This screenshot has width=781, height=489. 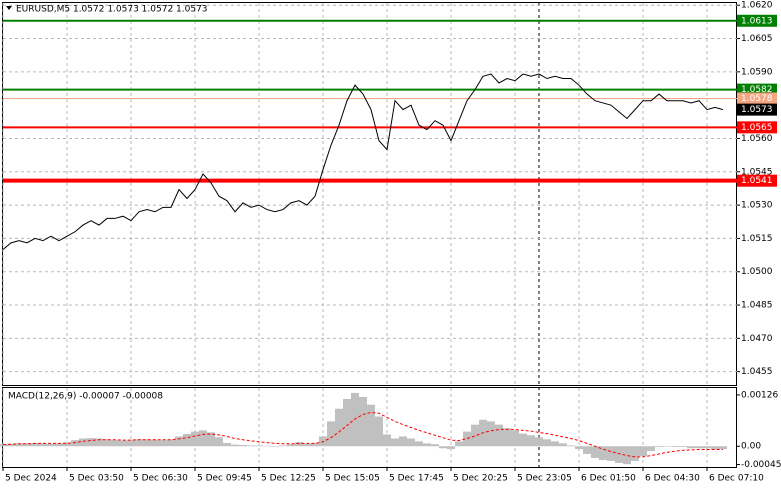 What do you see at coordinates (608, 479) in the screenshot?
I see `x-tick-label: 6 Dec 01:50` at bounding box center [608, 479].